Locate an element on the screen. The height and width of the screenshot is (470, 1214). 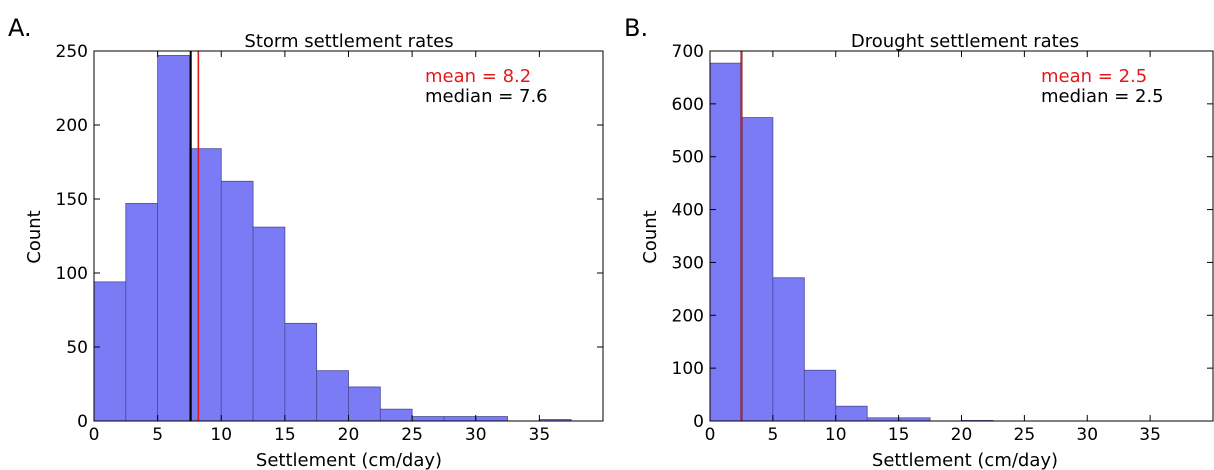
panel-a-ytick-label-100: 100 is located at coordinates (72, 274).